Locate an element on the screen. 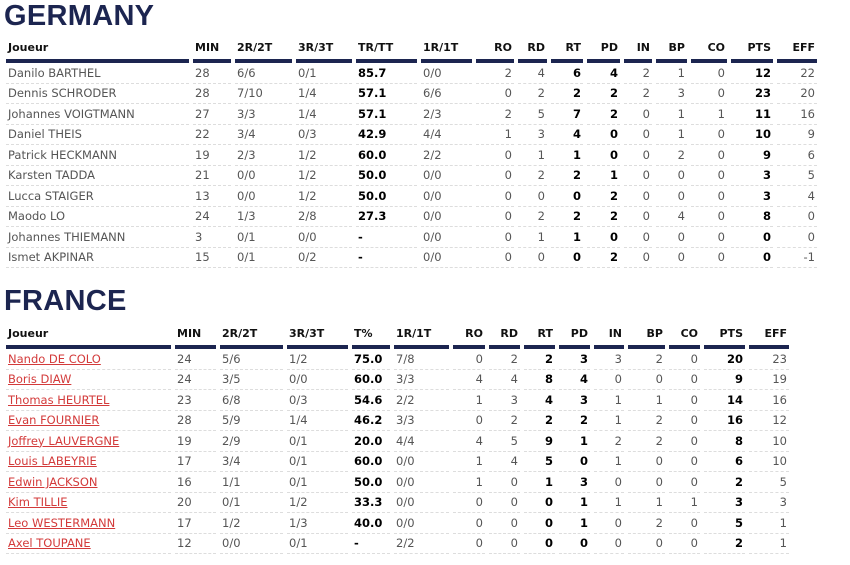  player-name-cell: Maodo LO is located at coordinates (97, 217).